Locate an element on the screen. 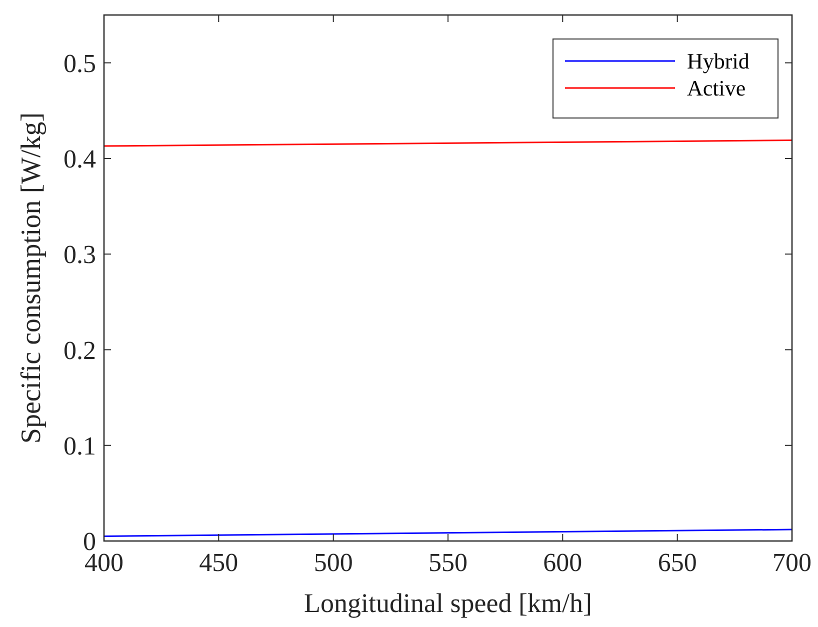  x-tick-label: 650 is located at coordinates (677, 562).